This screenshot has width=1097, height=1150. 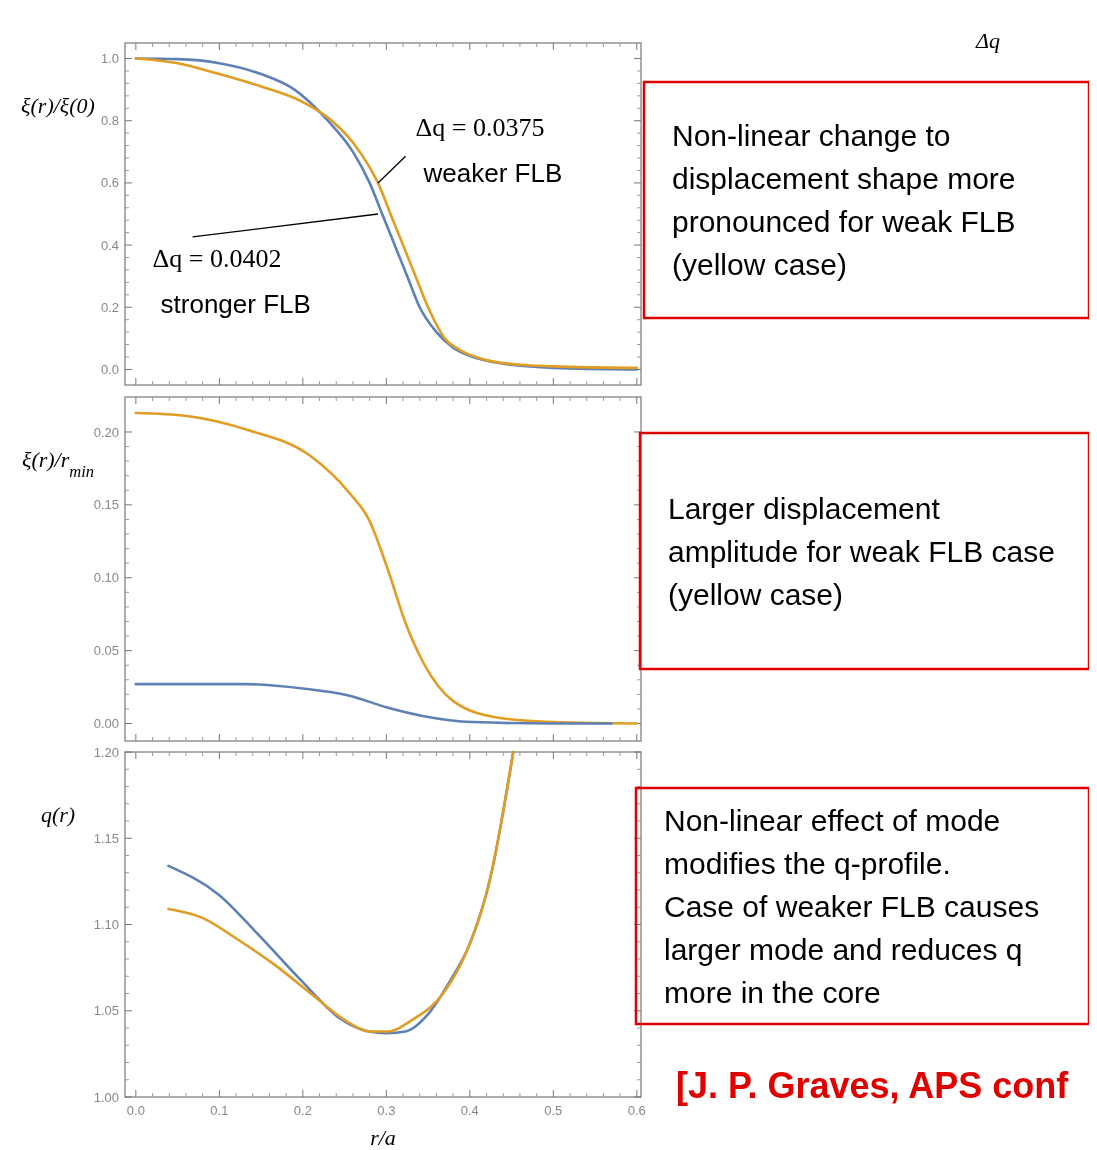 I want to click on y-tick-label: 0.4, so click(x=109, y=245).